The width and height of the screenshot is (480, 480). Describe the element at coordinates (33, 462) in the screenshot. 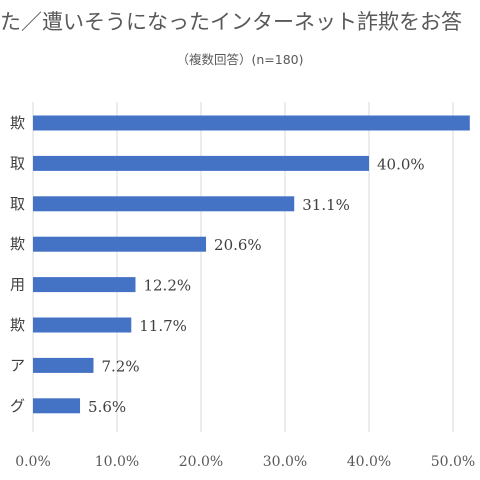

I see `x-tick-label: 0.0%` at that location.